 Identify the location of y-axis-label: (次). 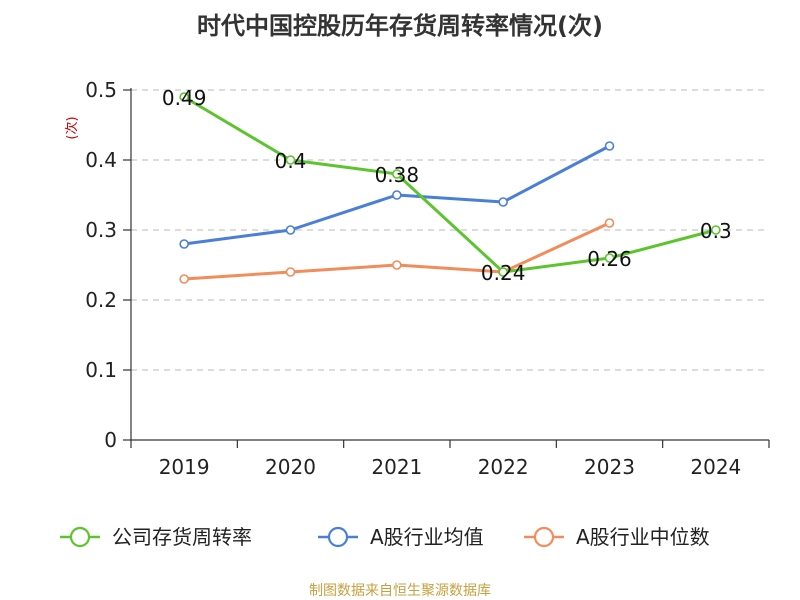
(72, 127).